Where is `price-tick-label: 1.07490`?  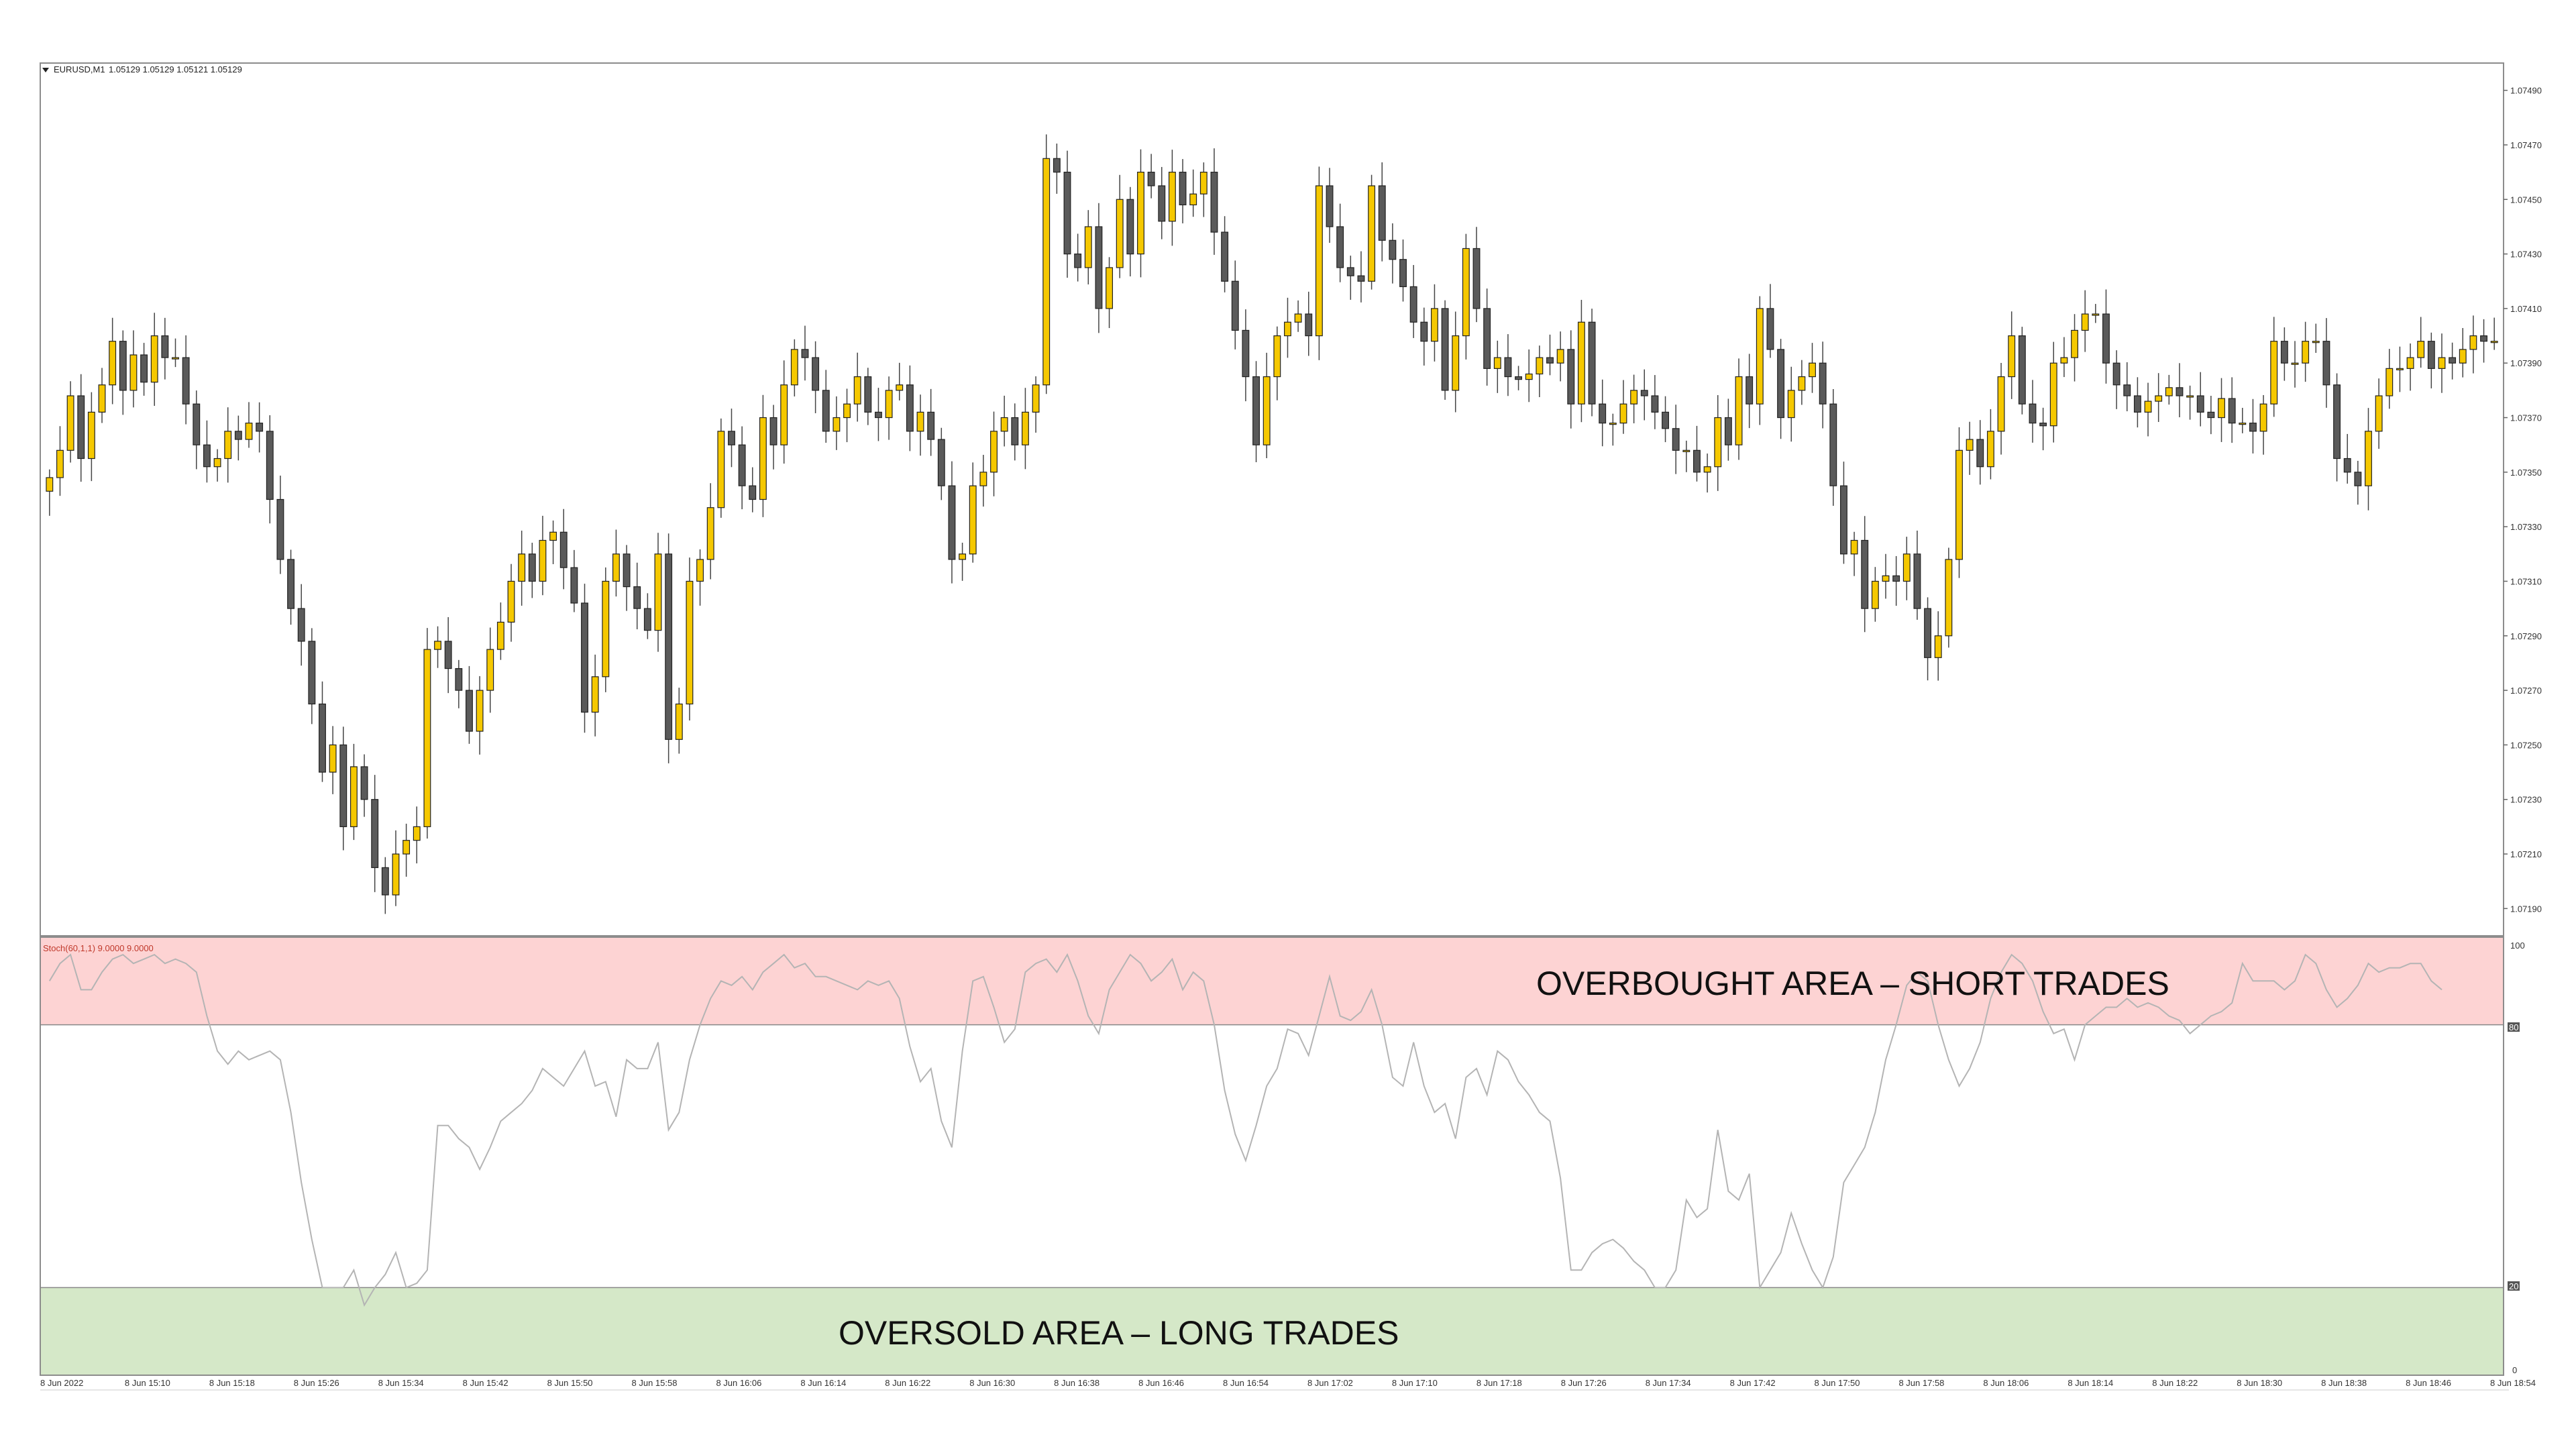 price-tick-label: 1.07490 is located at coordinates (2526, 91).